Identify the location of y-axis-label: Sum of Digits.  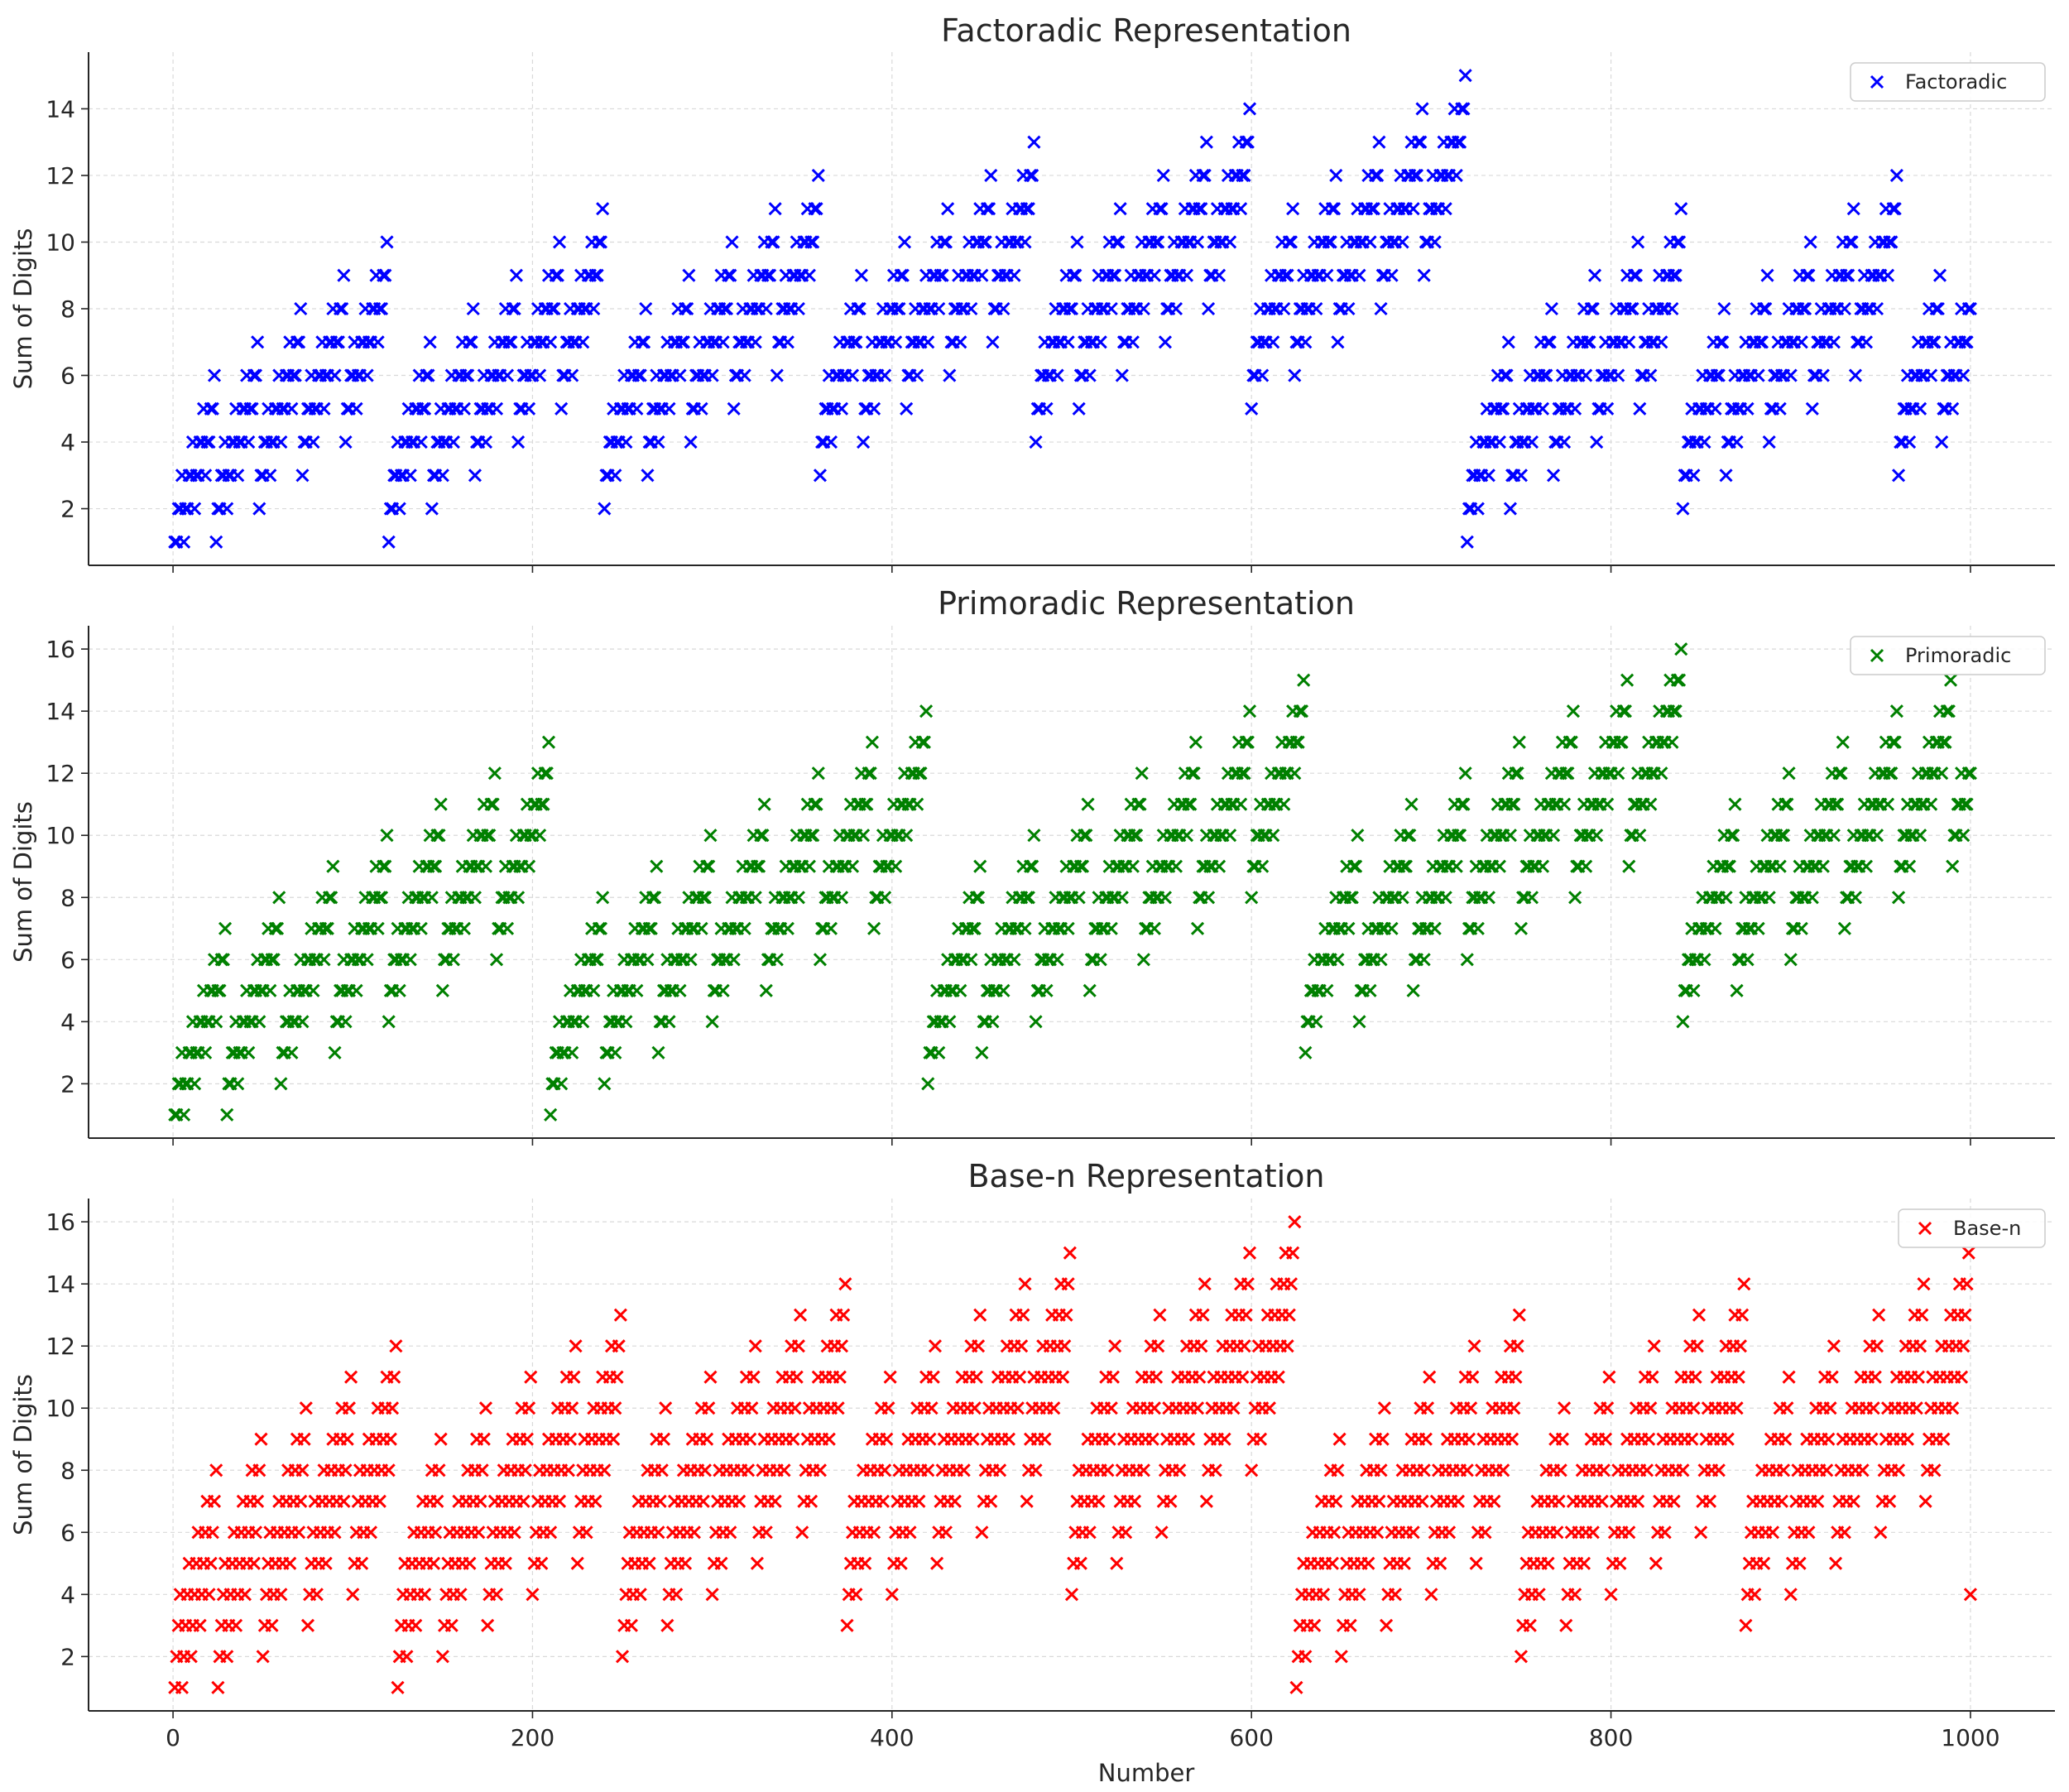
(23, 309).